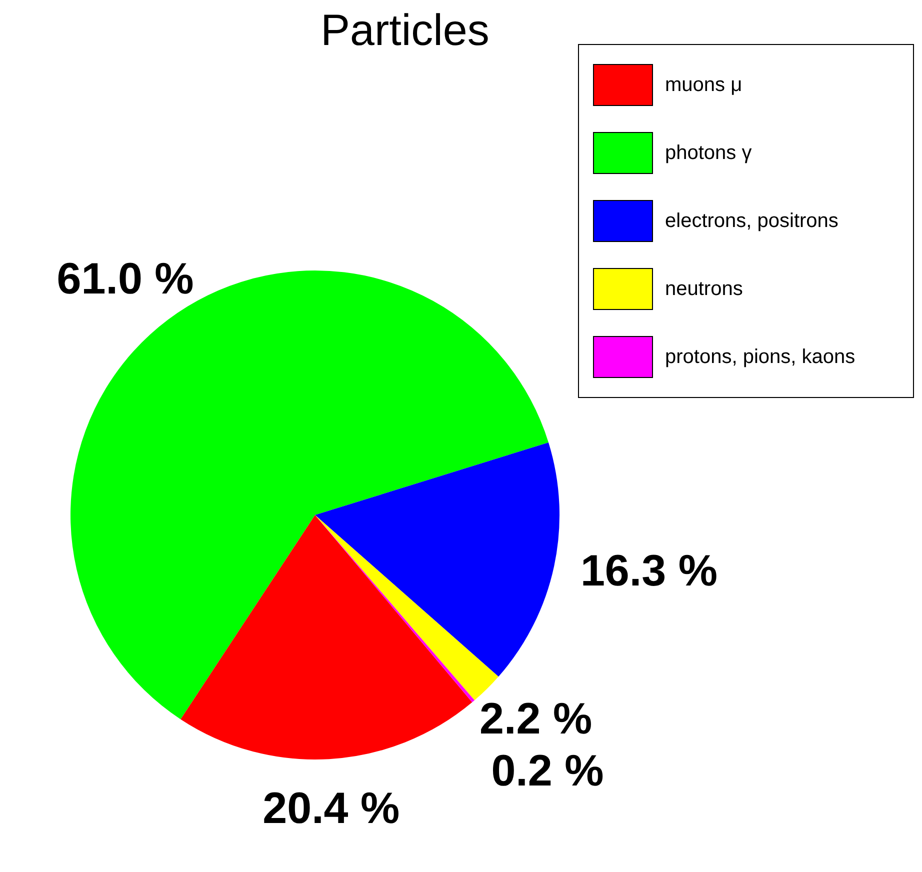  I want to click on legend-label: photons γ, so click(708, 153).